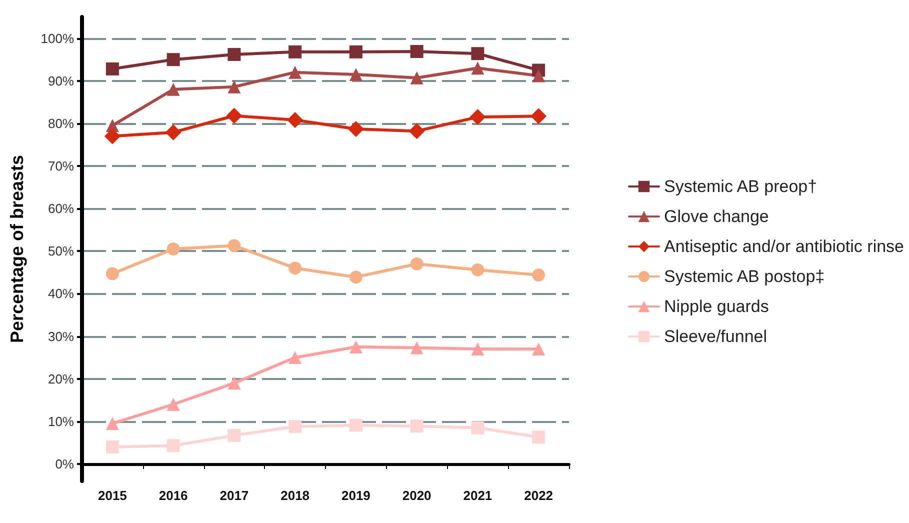  Describe the element at coordinates (57, 38) in the screenshot. I see `y-tick-label: 100%` at that location.